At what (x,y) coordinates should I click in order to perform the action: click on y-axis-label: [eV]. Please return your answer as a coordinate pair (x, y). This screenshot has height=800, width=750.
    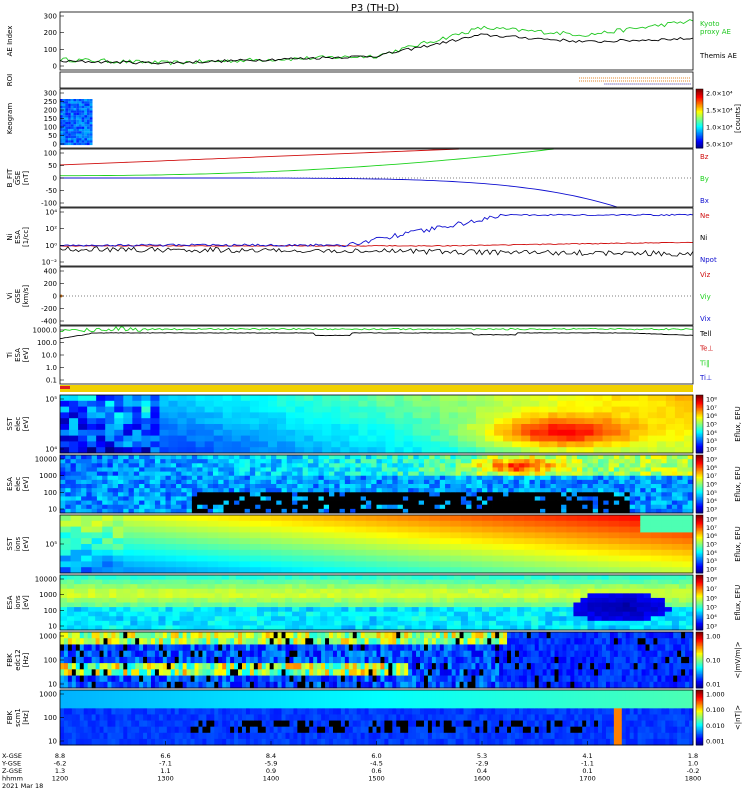
    Looking at the image, I should click on (26, 423).